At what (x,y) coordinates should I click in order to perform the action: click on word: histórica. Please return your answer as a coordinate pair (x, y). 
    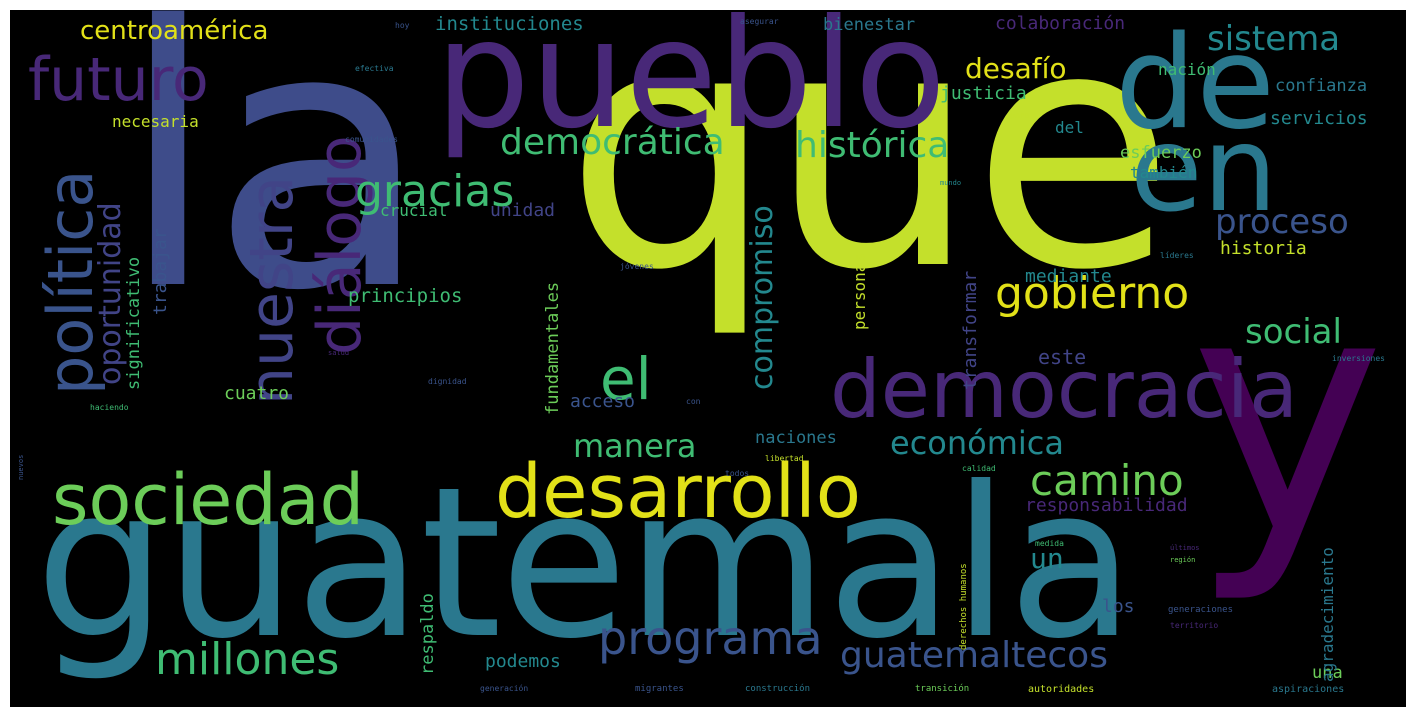
    Looking at the image, I should click on (872, 145).